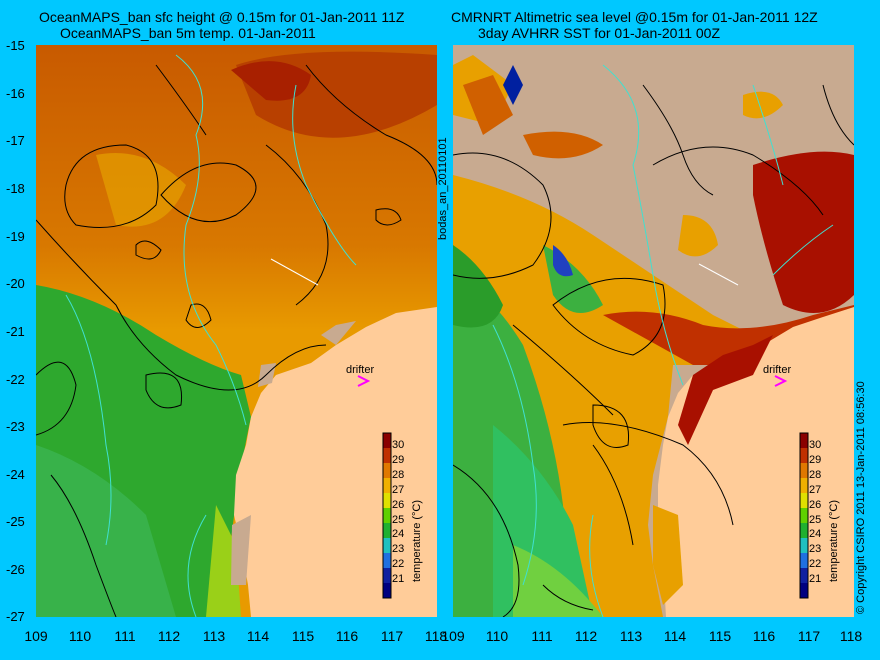  I want to click on right-title-line2: 3day AVHRR SST for 01-Jan-2011 00Z, so click(599, 33).